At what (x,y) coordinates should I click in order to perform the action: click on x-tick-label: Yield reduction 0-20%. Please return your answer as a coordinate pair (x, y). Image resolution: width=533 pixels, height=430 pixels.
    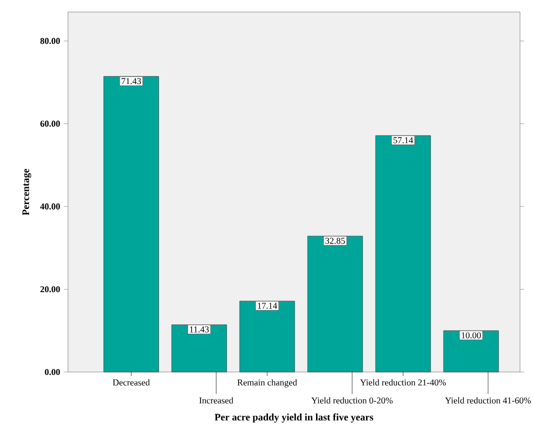
    Looking at the image, I should click on (352, 400).